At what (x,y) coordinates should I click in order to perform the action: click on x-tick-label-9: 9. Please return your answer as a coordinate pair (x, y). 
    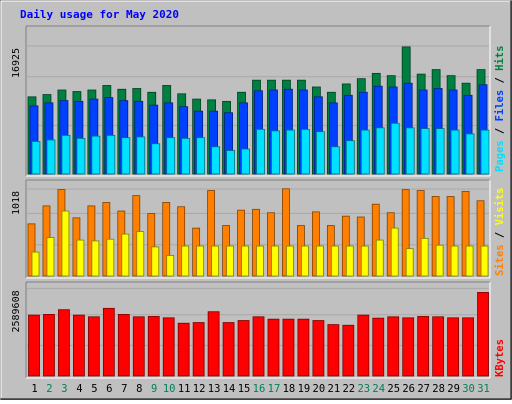
    Looking at the image, I should click on (154, 389).